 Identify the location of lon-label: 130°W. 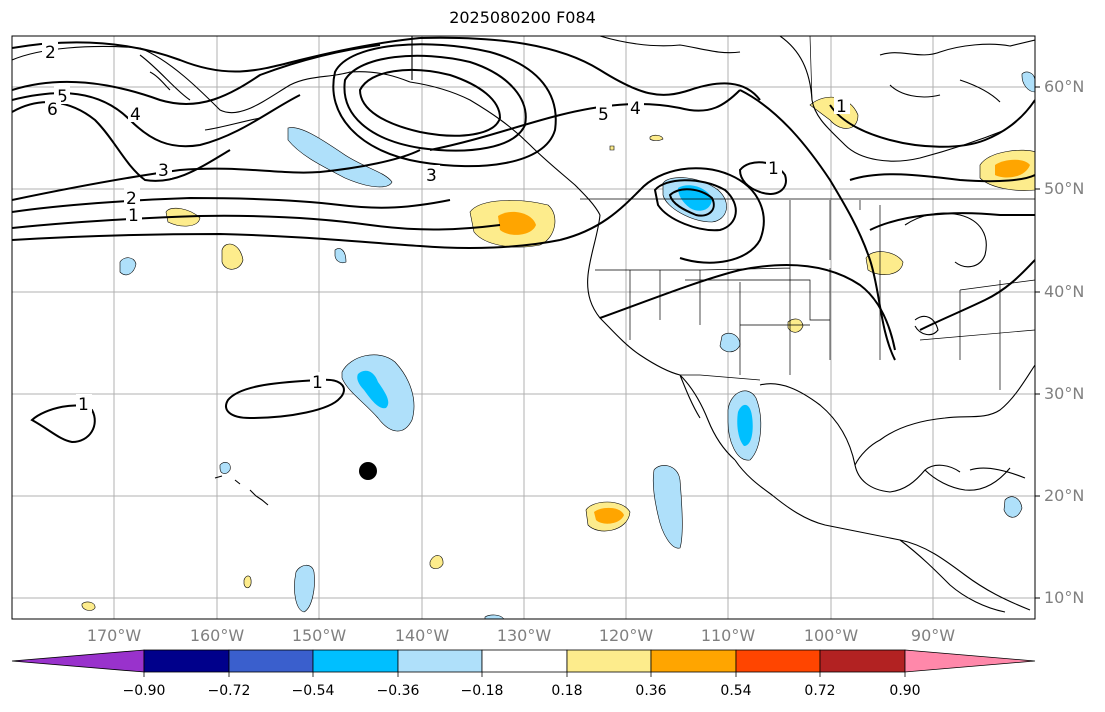
(524, 635).